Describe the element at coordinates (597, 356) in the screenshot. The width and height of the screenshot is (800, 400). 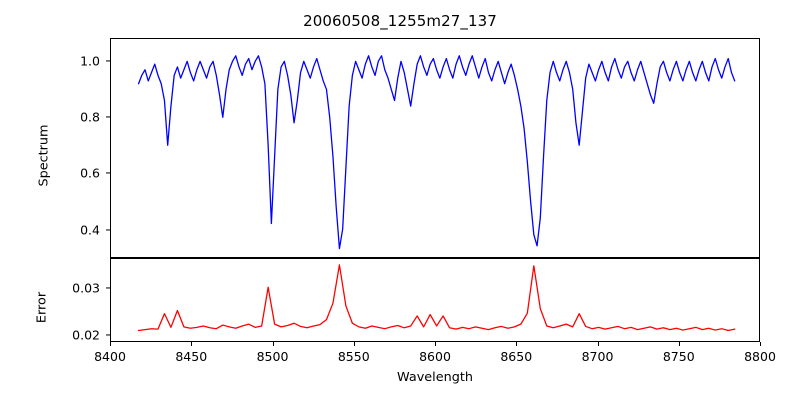
I see `x-tick-label: 8700` at that location.